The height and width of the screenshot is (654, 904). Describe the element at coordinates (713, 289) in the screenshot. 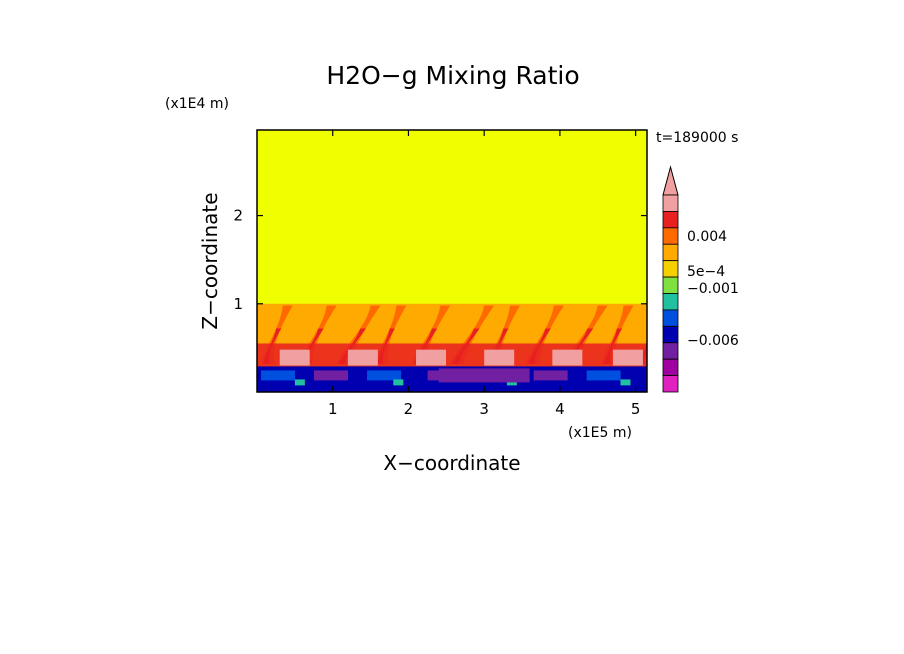

I see `colorbar-label: −0.001` at that location.